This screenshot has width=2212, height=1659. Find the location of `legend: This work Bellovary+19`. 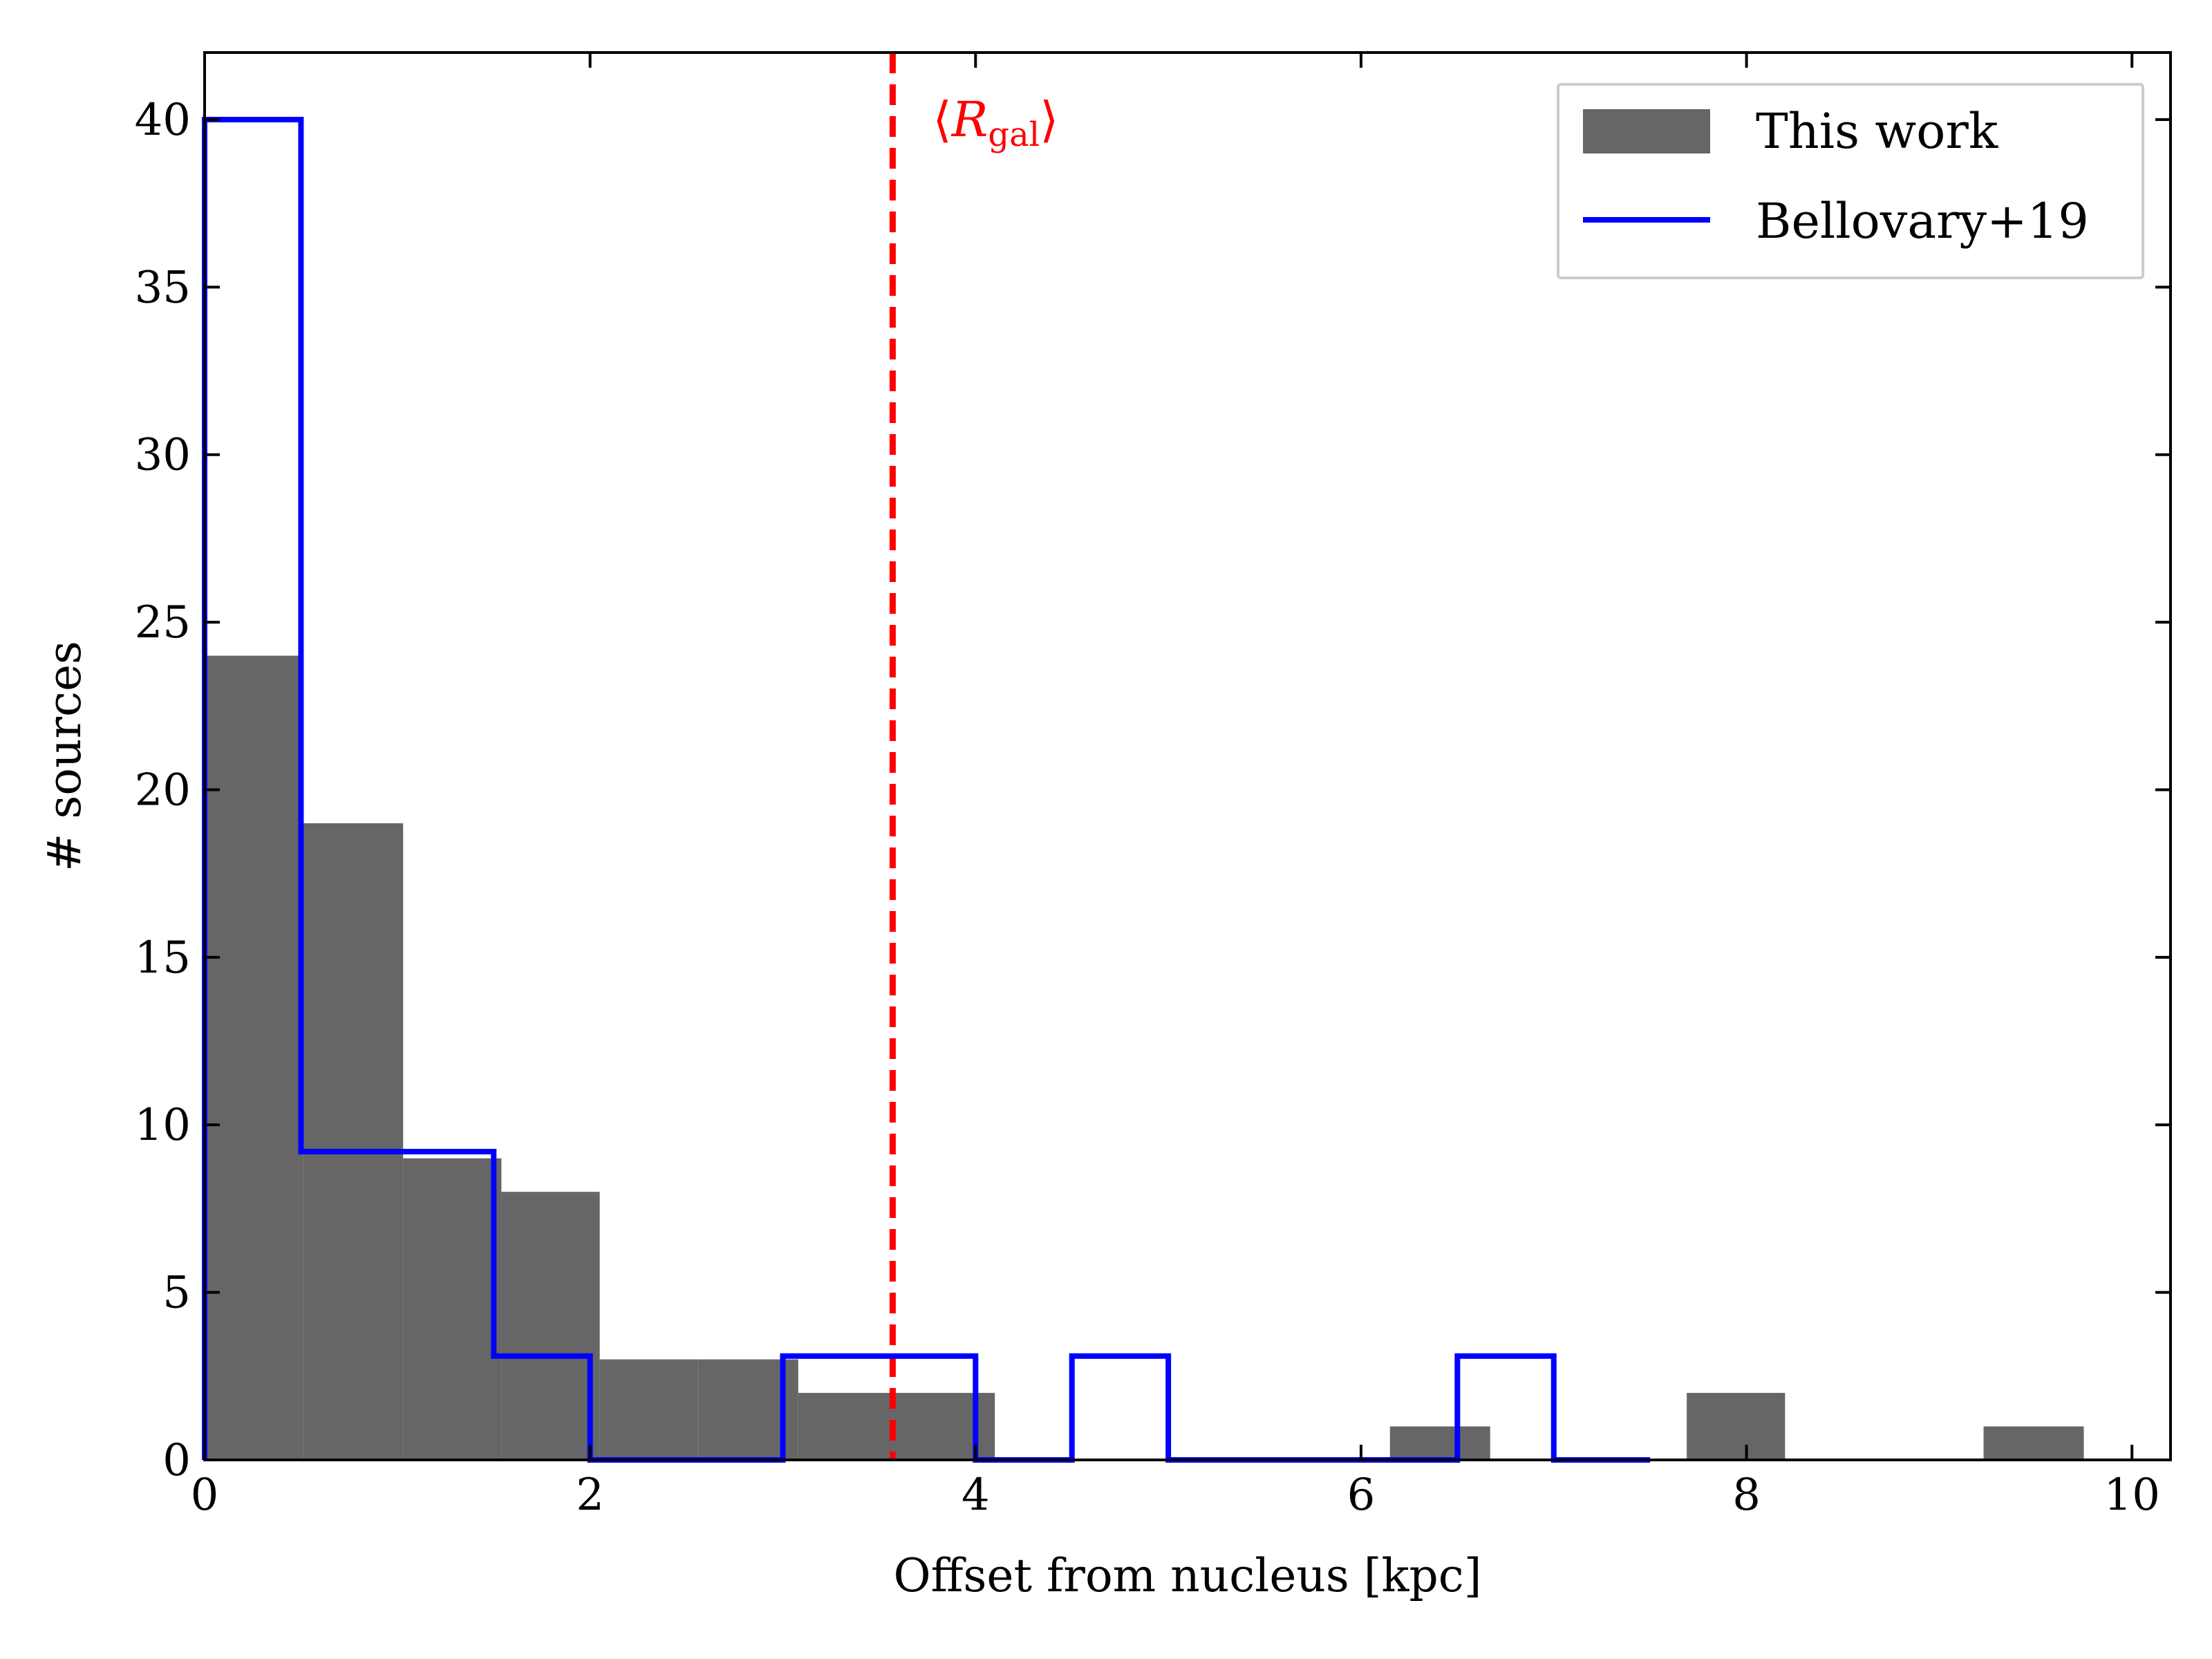

legend: This work Bellovary+19 is located at coordinates (1850, 181).